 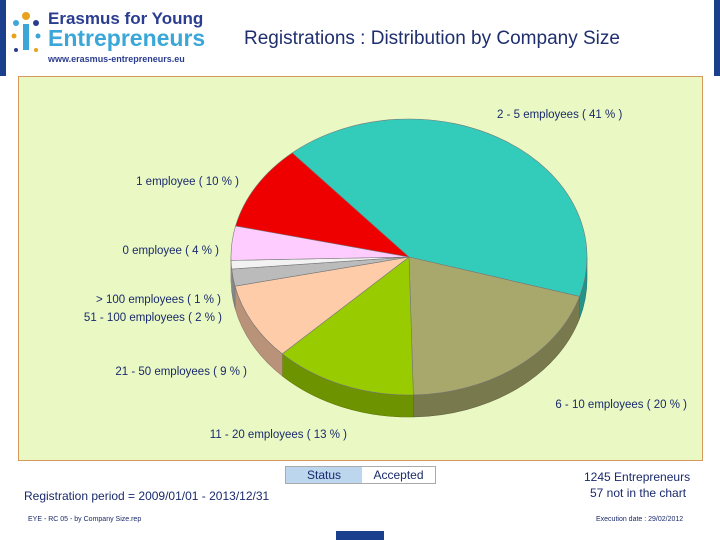 What do you see at coordinates (116, 59) in the screenshot?
I see `logo-url: www.erasmus-entrepreneurs.eu` at bounding box center [116, 59].